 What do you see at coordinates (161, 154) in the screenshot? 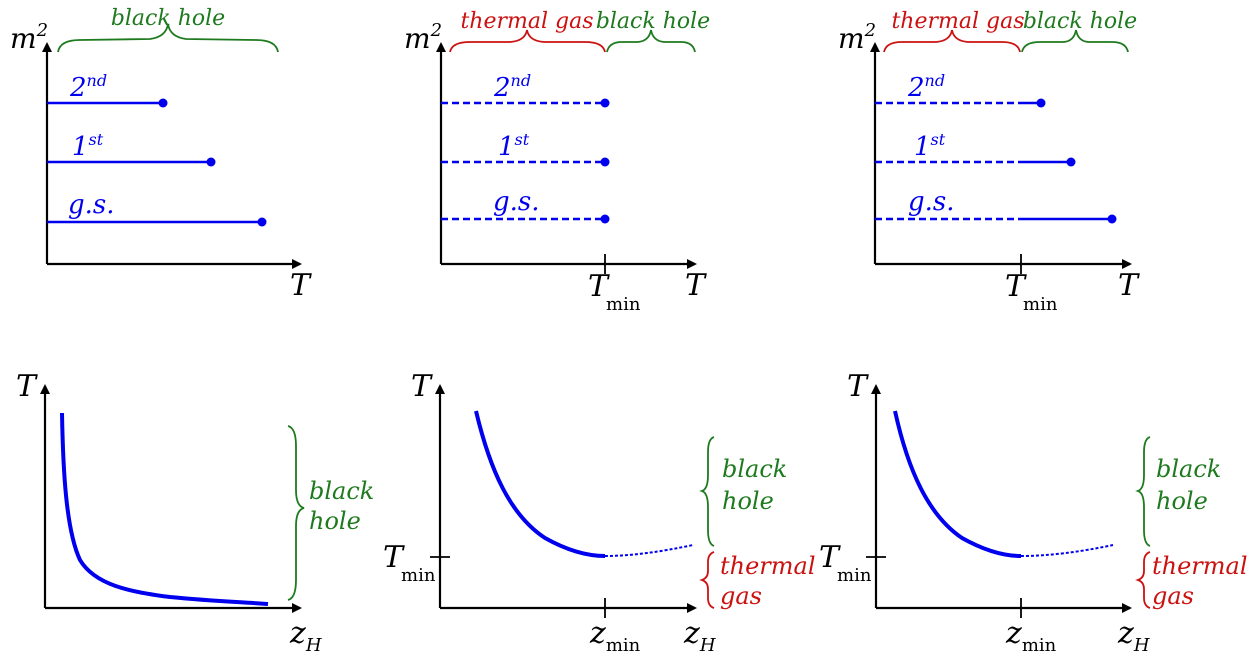
I see `panel-top-left: m2 T black hole 2nd 1st g.s.` at bounding box center [161, 154].